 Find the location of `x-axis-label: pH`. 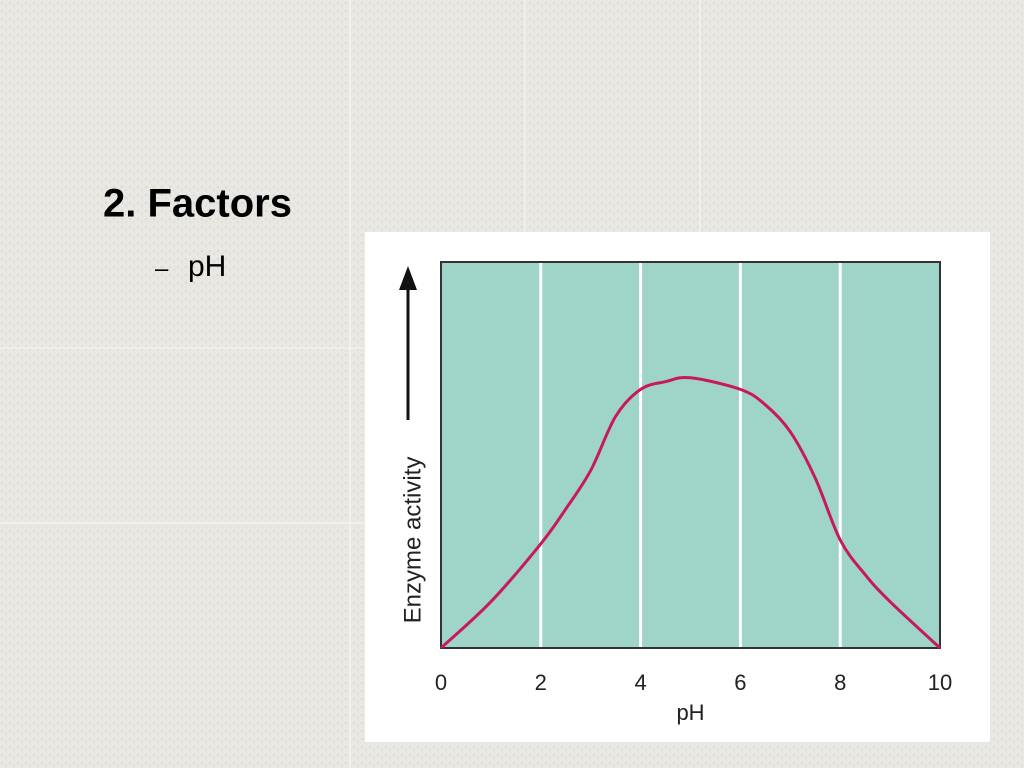

x-axis-label: pH is located at coordinates (690, 712).